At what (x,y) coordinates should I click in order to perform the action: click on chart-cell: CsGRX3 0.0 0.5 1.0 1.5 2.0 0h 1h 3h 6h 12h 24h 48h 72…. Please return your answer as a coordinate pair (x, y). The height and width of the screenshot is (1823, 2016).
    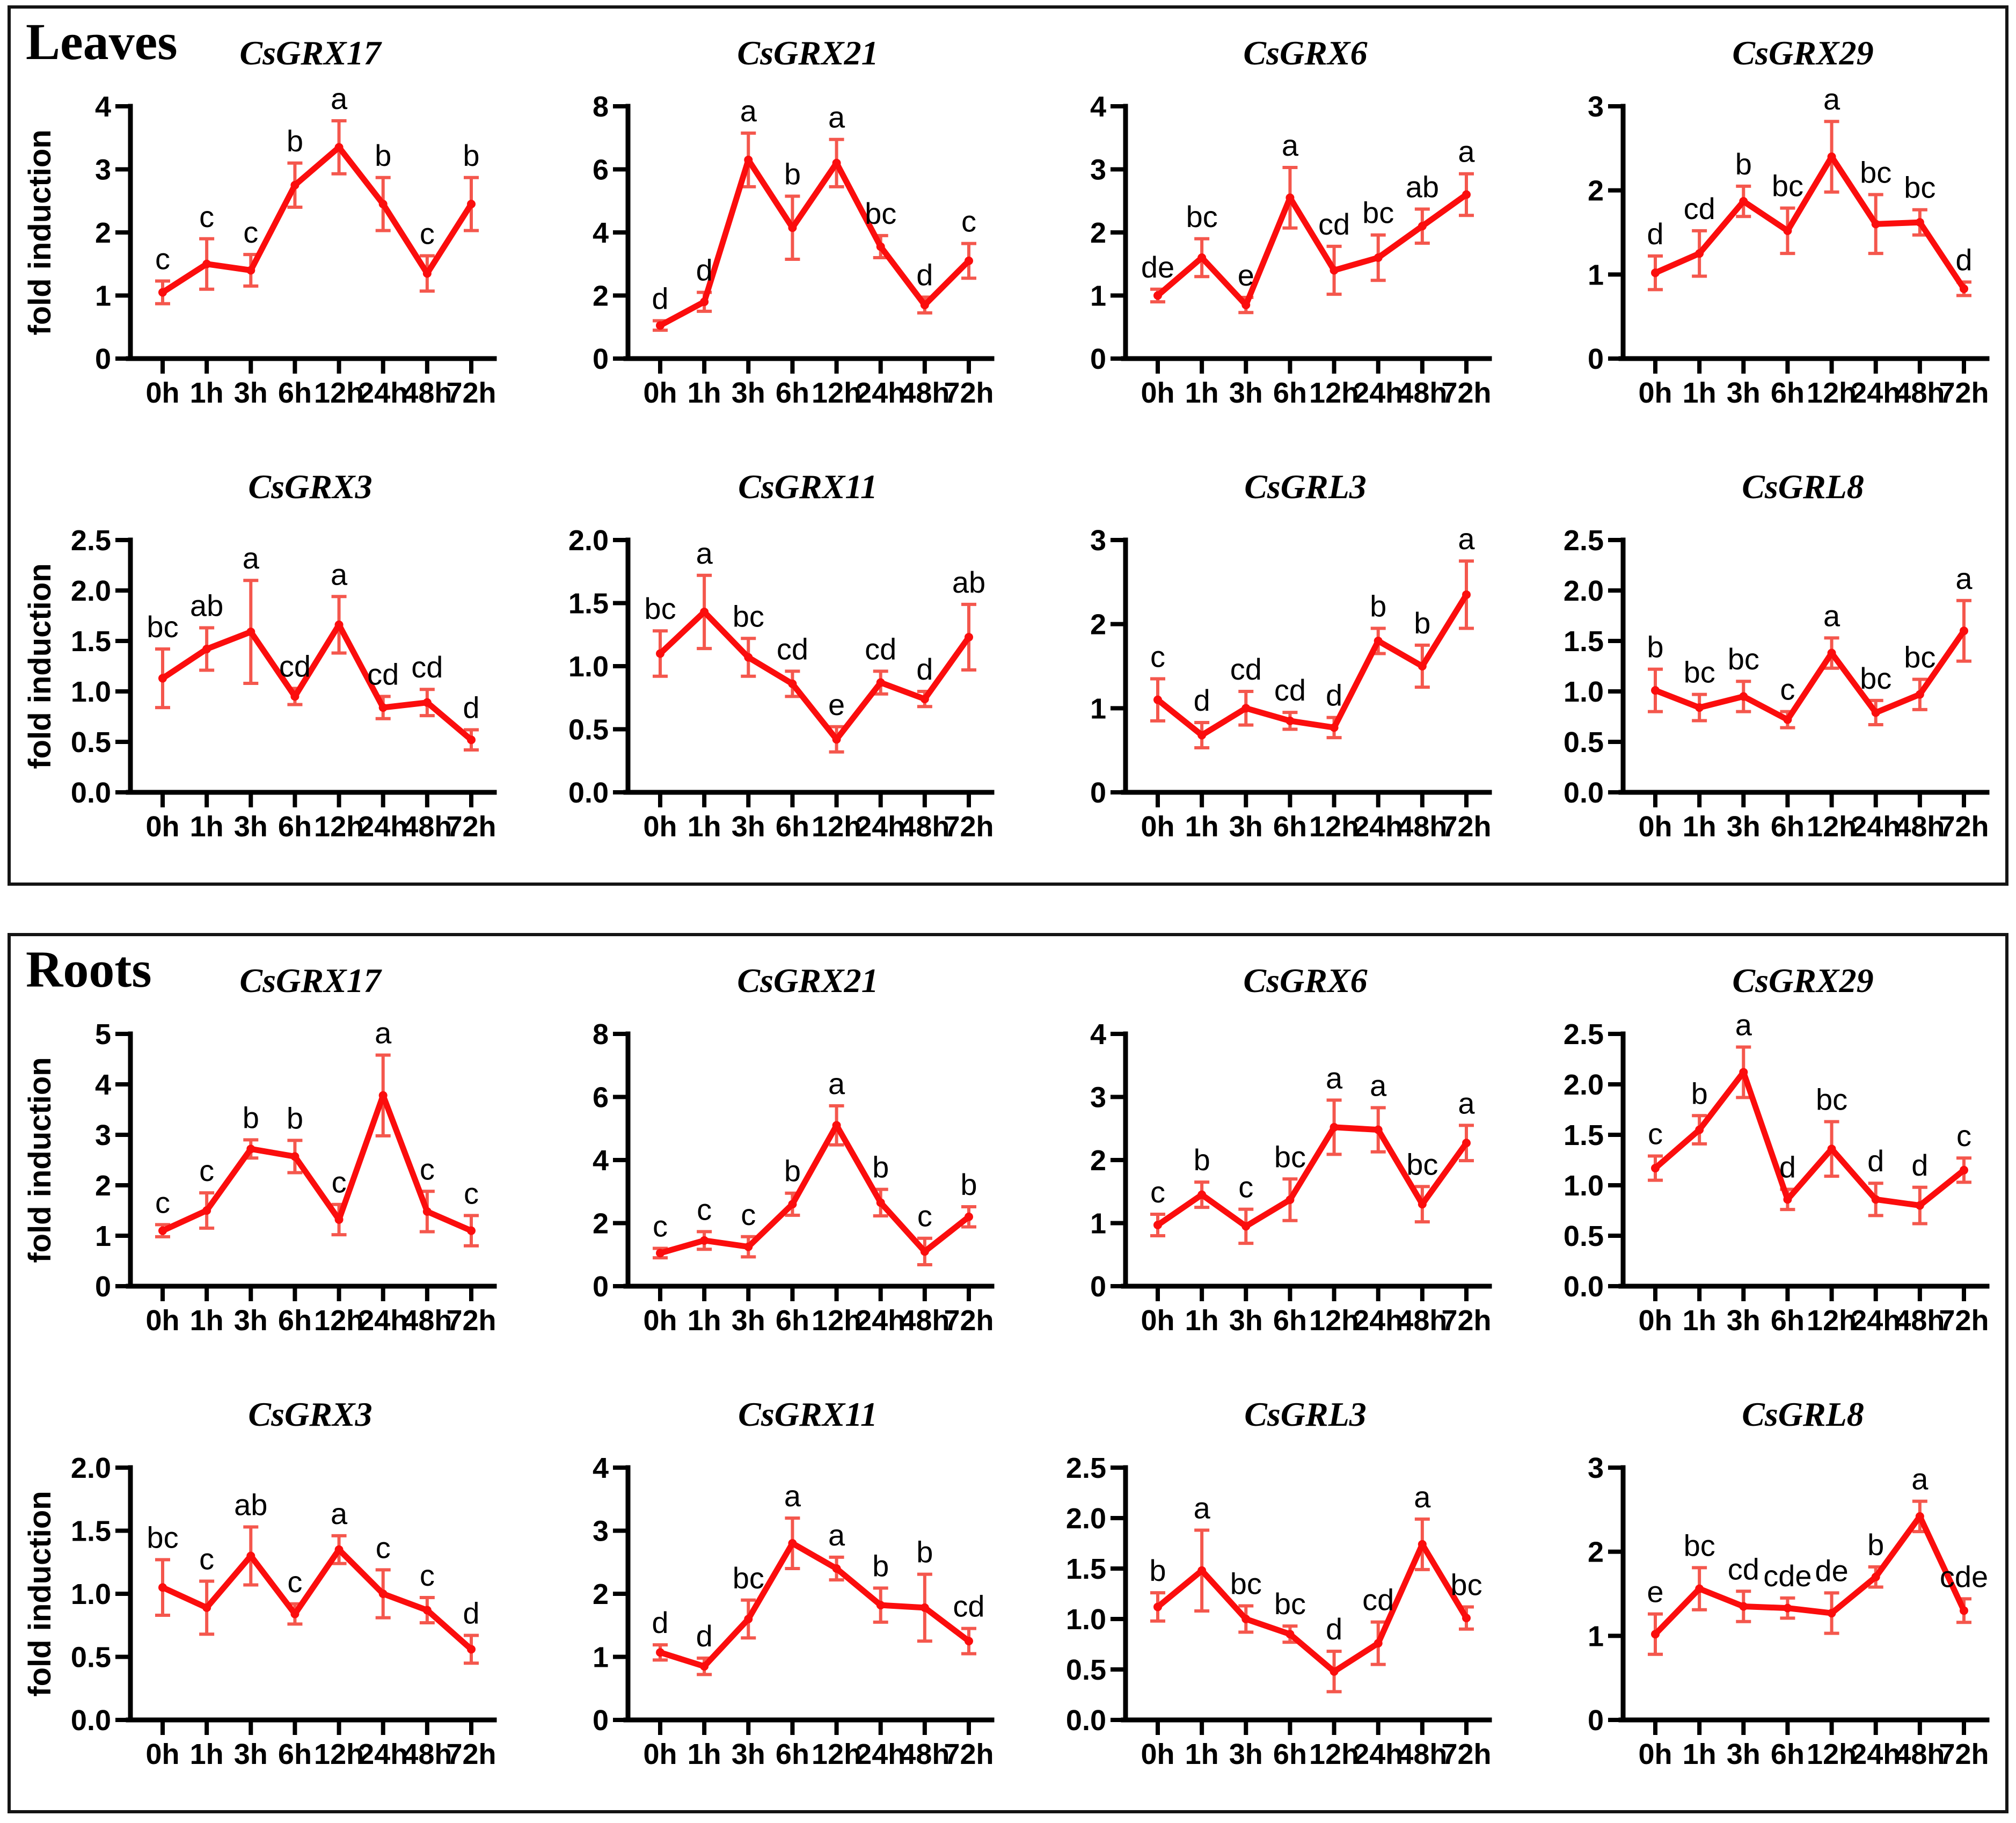
    Looking at the image, I should click on (262, 1588).